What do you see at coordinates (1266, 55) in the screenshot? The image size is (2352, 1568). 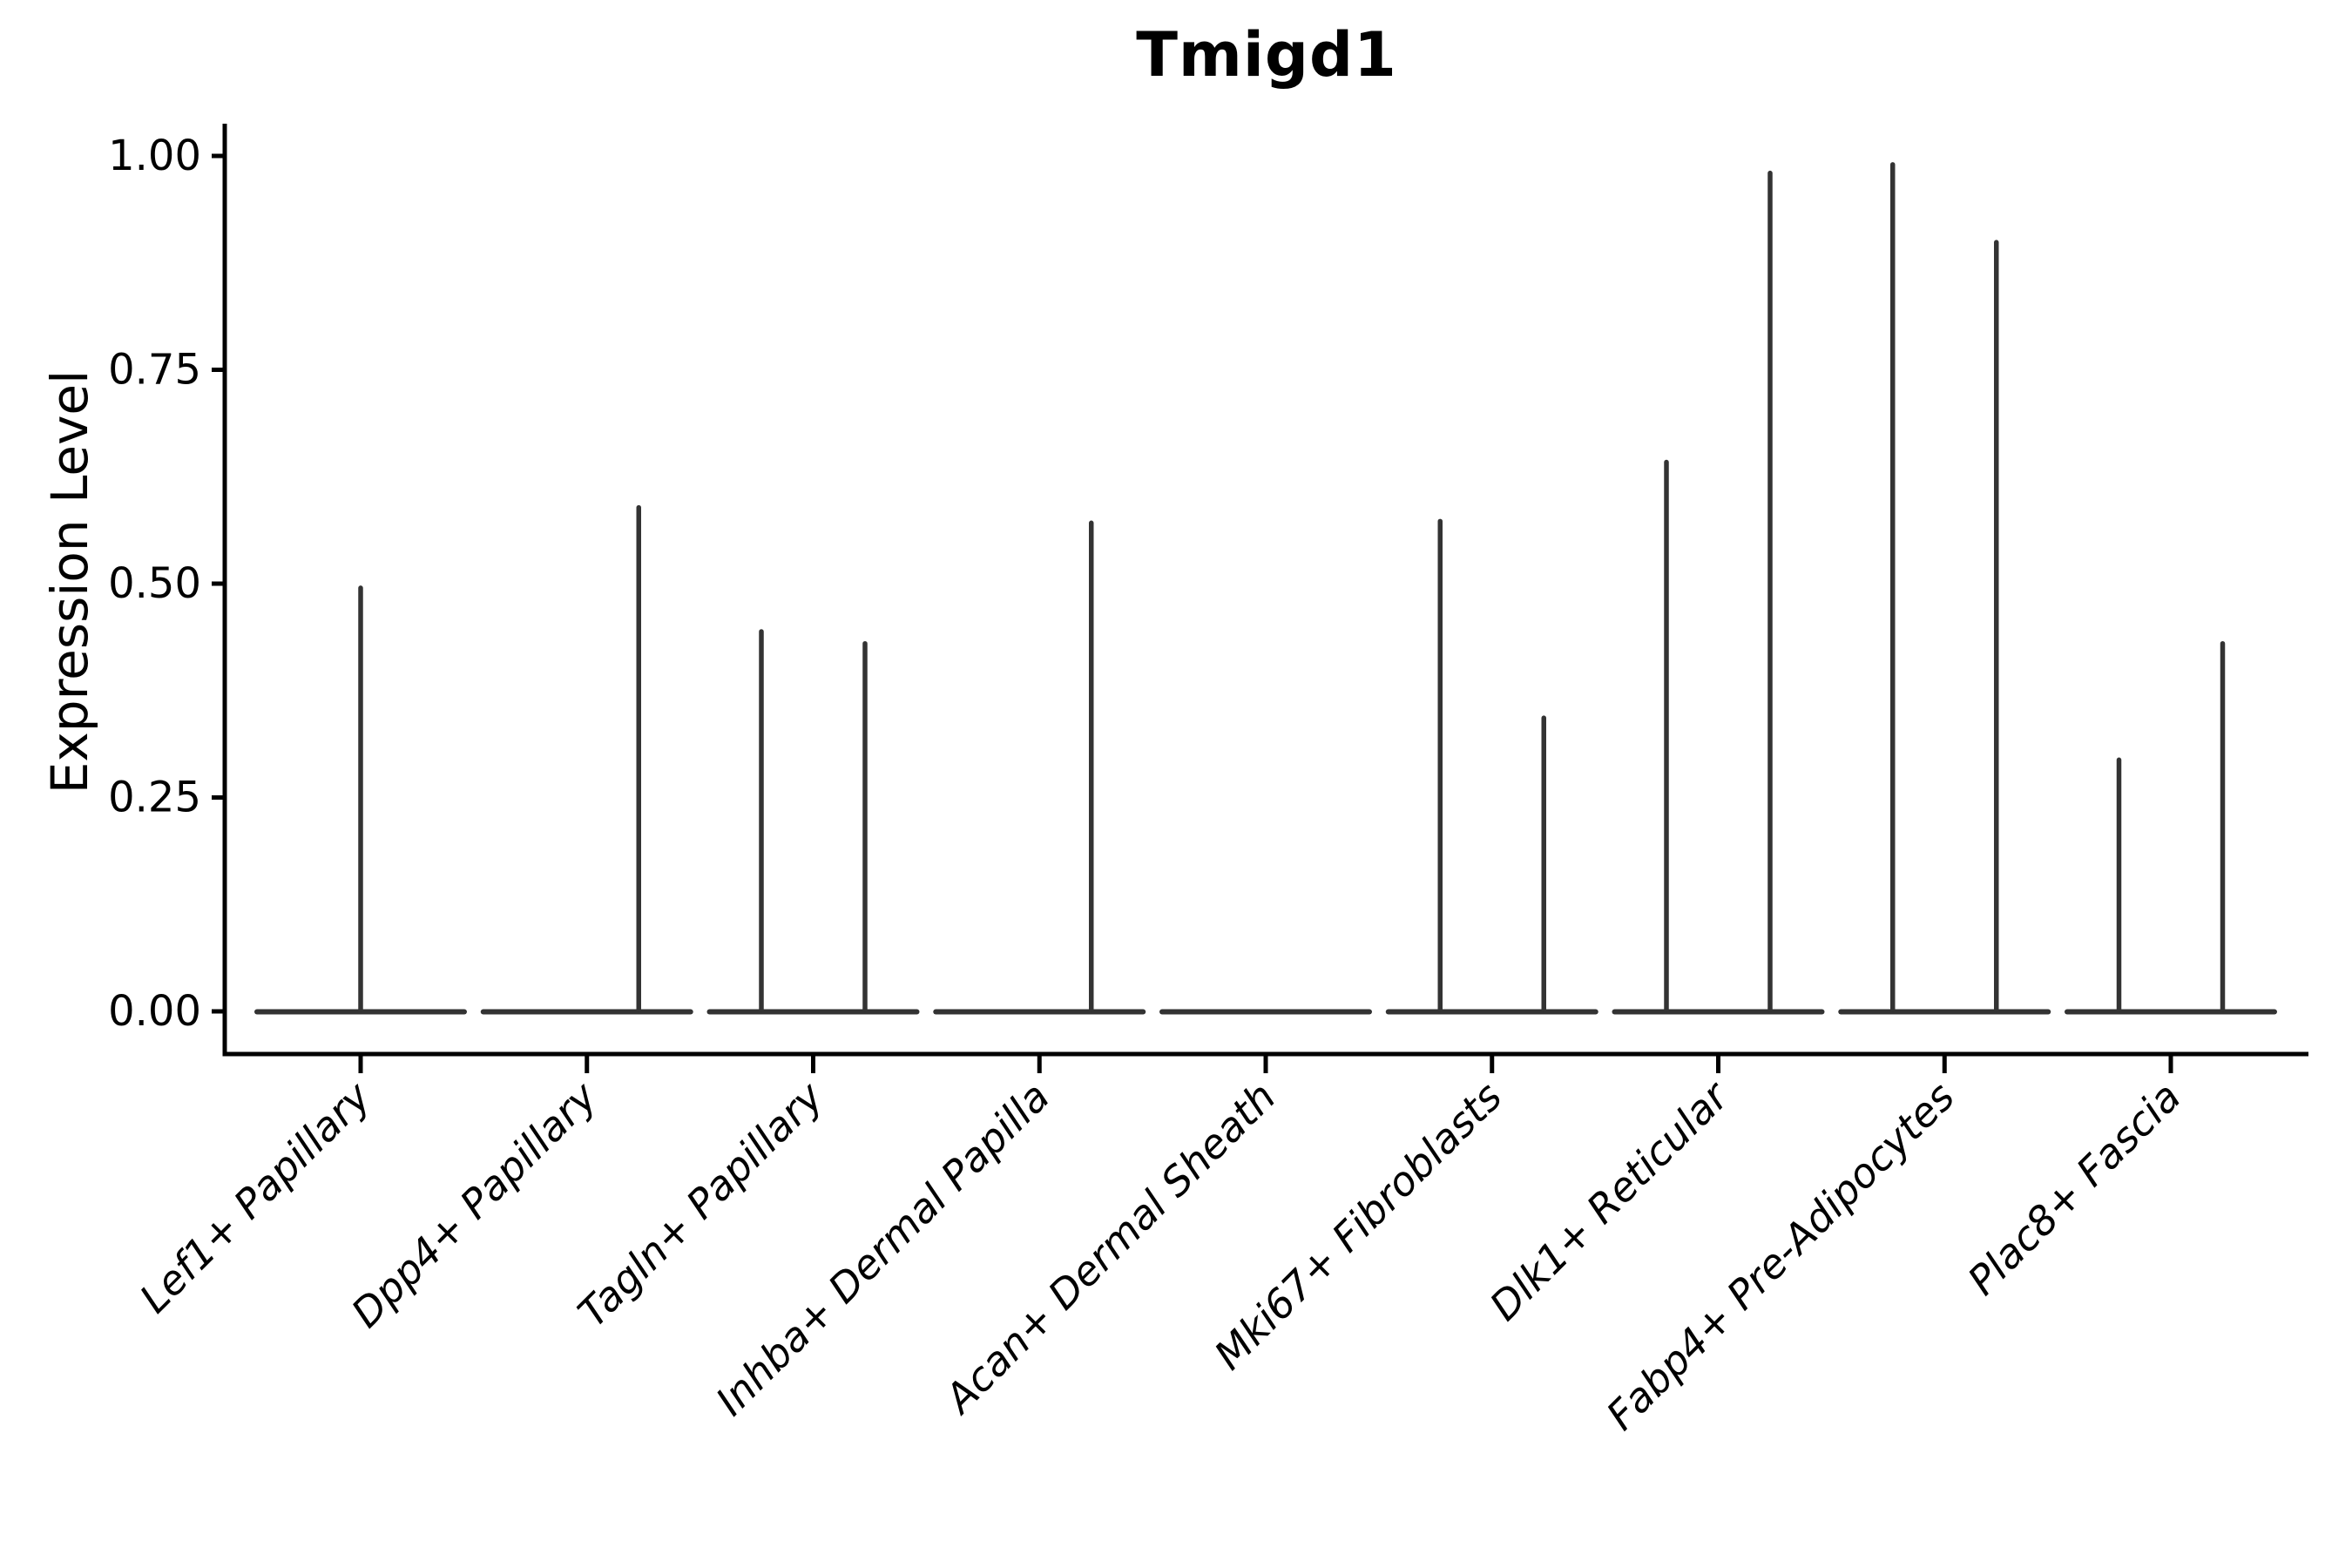 I see `plot-title: Tmigd1` at bounding box center [1266, 55].